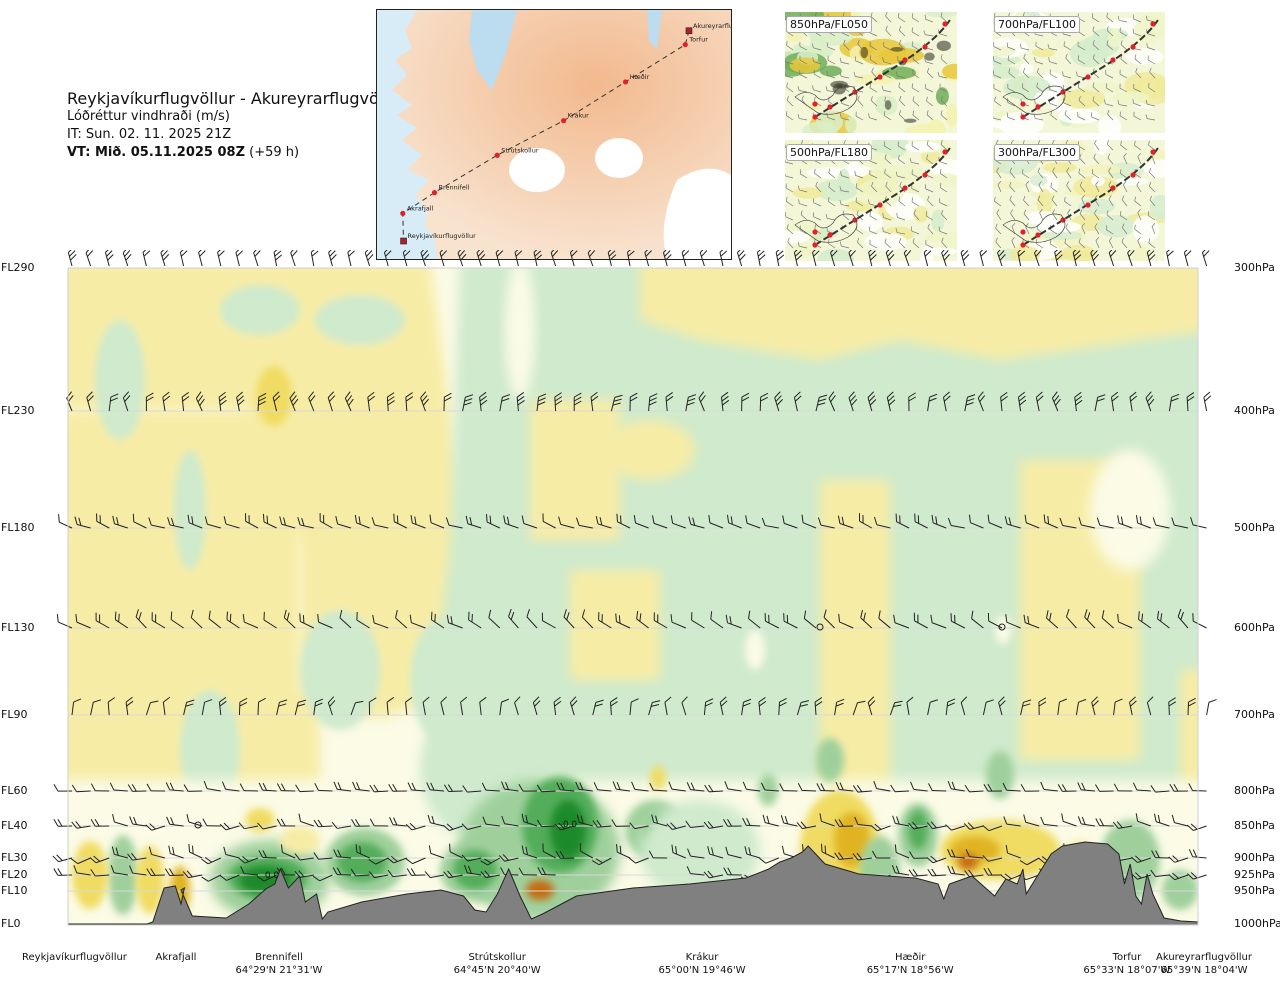 The image size is (1280, 981). What do you see at coordinates (1254, 410) in the screenshot?
I see `pressure-level-label: 400hPa` at bounding box center [1254, 410].